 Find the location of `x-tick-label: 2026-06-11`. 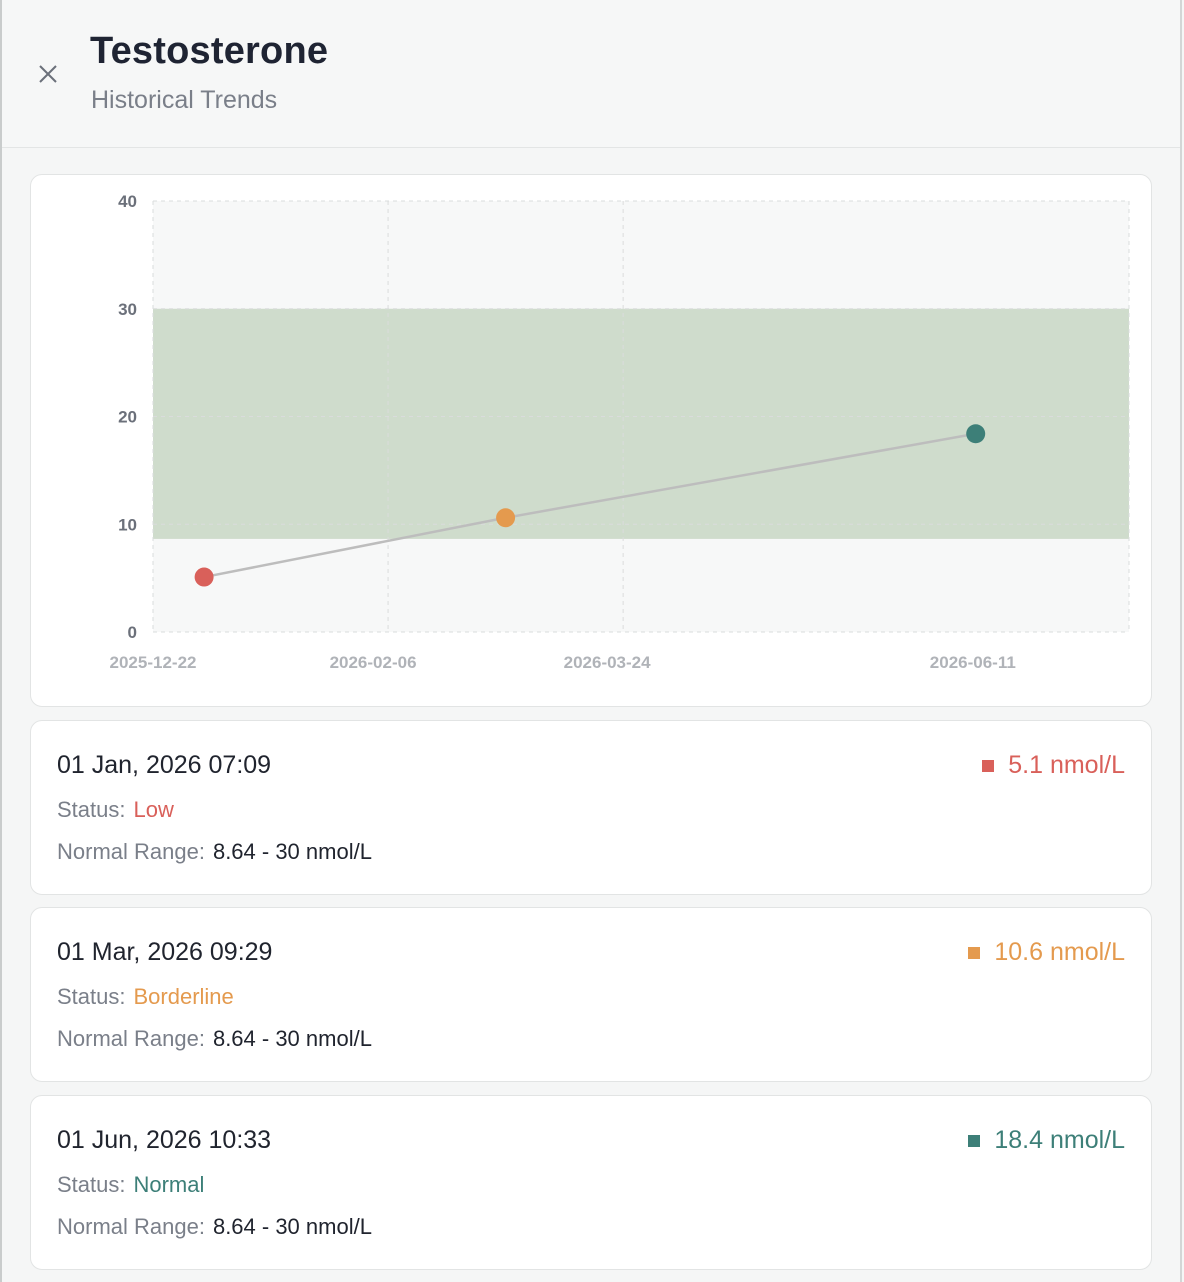

x-tick-label: 2026-06-11 is located at coordinates (973, 662).